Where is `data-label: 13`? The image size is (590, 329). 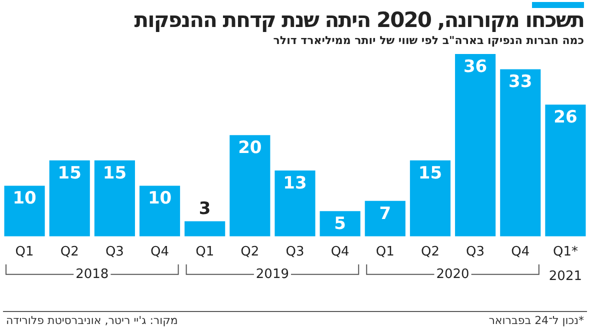 data-label: 13 is located at coordinates (295, 183).